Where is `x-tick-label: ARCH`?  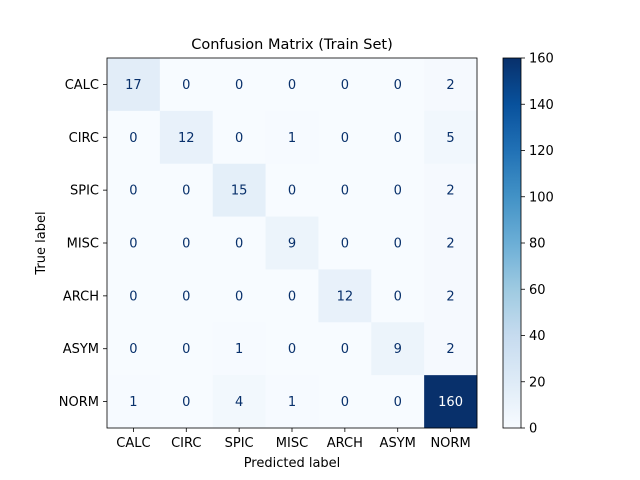
x-tick-label: ARCH is located at coordinates (345, 443).